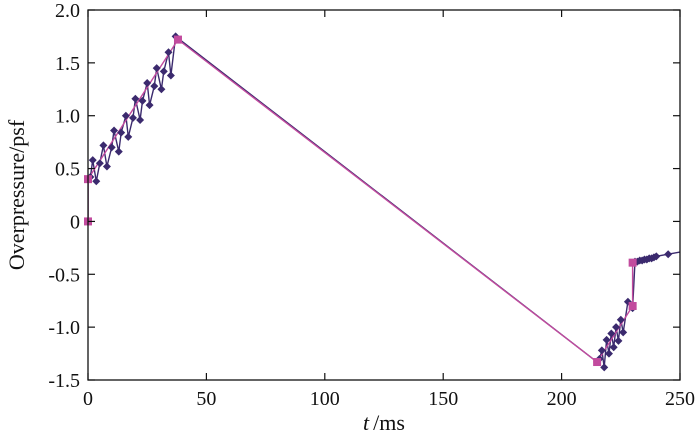  What do you see at coordinates (64, 275) in the screenshot?
I see `y-tick-label-2: -0.5` at bounding box center [64, 275].